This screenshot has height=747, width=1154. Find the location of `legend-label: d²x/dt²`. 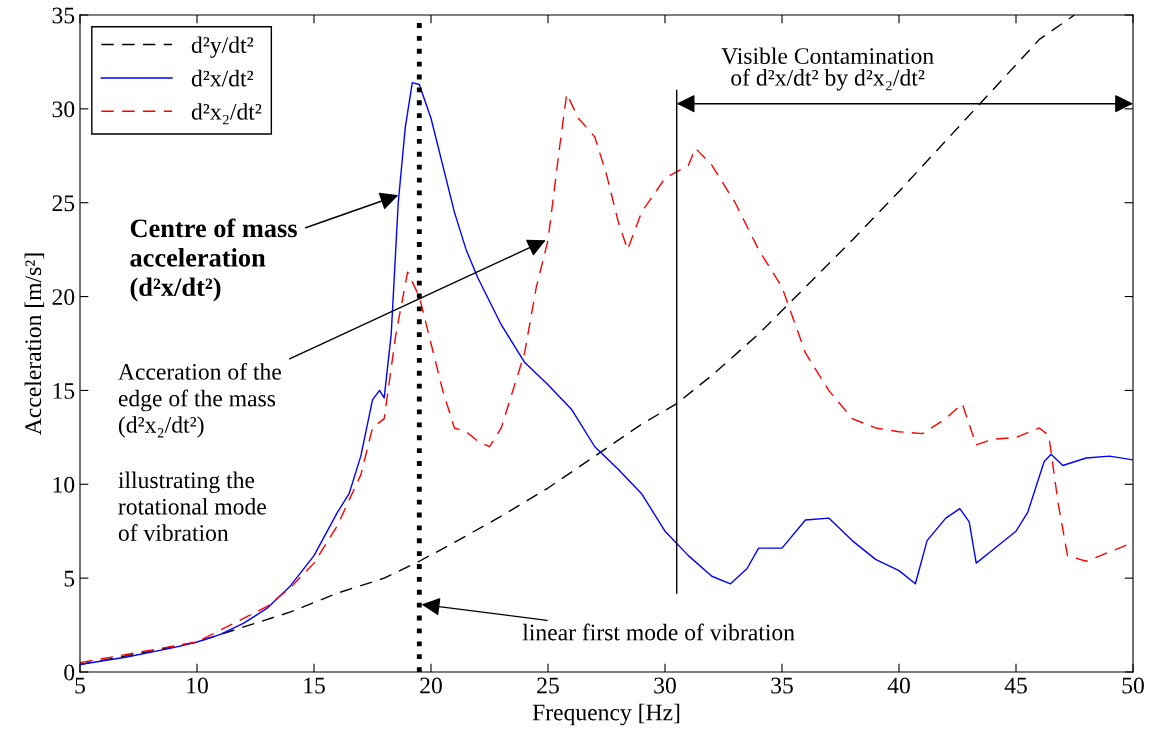

legend-label: d²x/dt² is located at coordinates (222, 78).